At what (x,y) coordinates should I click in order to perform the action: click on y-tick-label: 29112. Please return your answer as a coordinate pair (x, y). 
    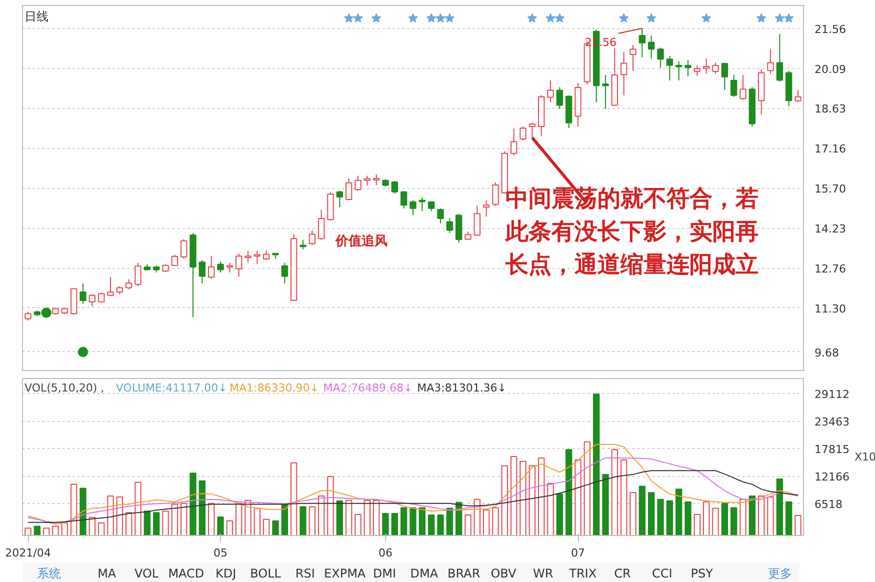
    Looking at the image, I should click on (832, 395).